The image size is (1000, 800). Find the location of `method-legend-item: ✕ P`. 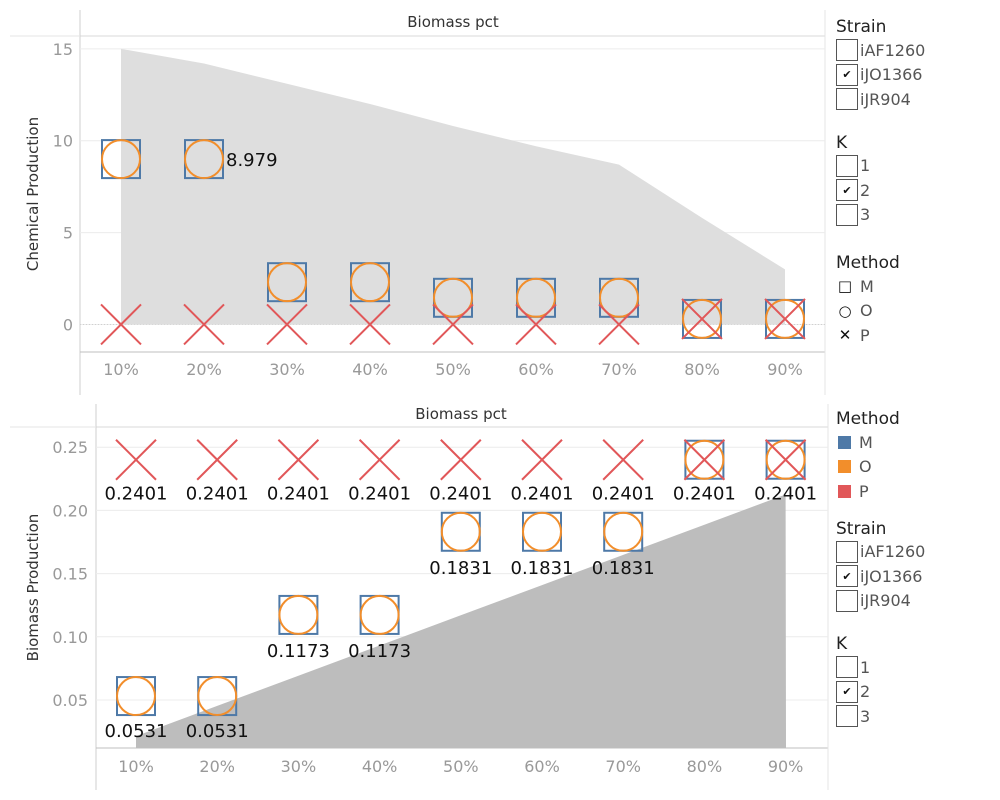

method-legend-item: ✕ P is located at coordinates (911, 335).